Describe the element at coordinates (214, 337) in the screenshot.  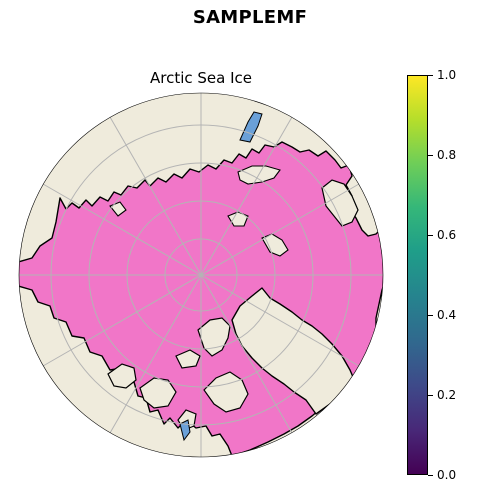
I see `ellesmere-island` at that location.